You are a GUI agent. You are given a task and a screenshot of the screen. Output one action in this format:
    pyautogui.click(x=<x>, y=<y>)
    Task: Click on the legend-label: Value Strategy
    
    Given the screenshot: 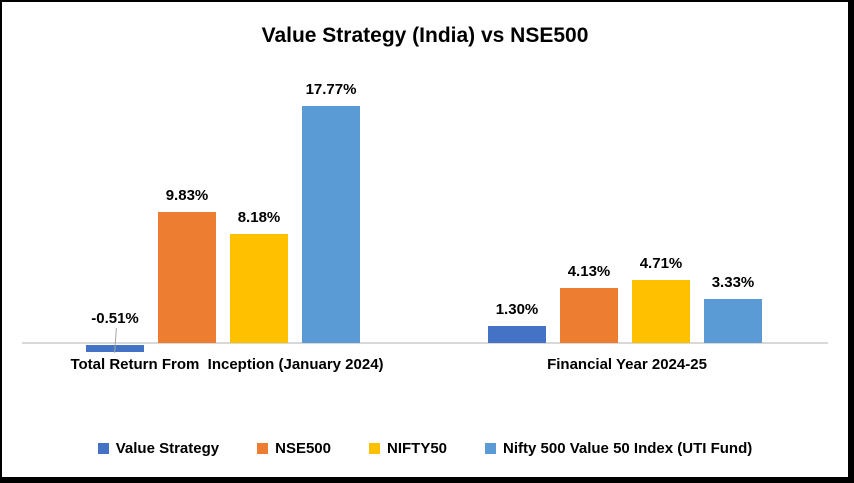 What is the action you would take?
    pyautogui.click(x=167, y=448)
    